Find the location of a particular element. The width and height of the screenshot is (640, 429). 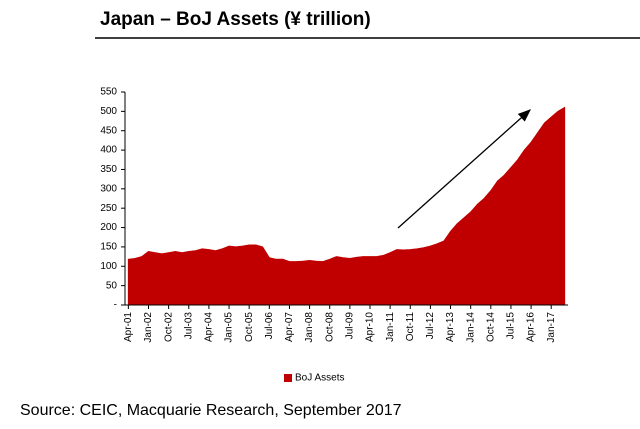

y-tick-label: 250 is located at coordinates (108, 208).